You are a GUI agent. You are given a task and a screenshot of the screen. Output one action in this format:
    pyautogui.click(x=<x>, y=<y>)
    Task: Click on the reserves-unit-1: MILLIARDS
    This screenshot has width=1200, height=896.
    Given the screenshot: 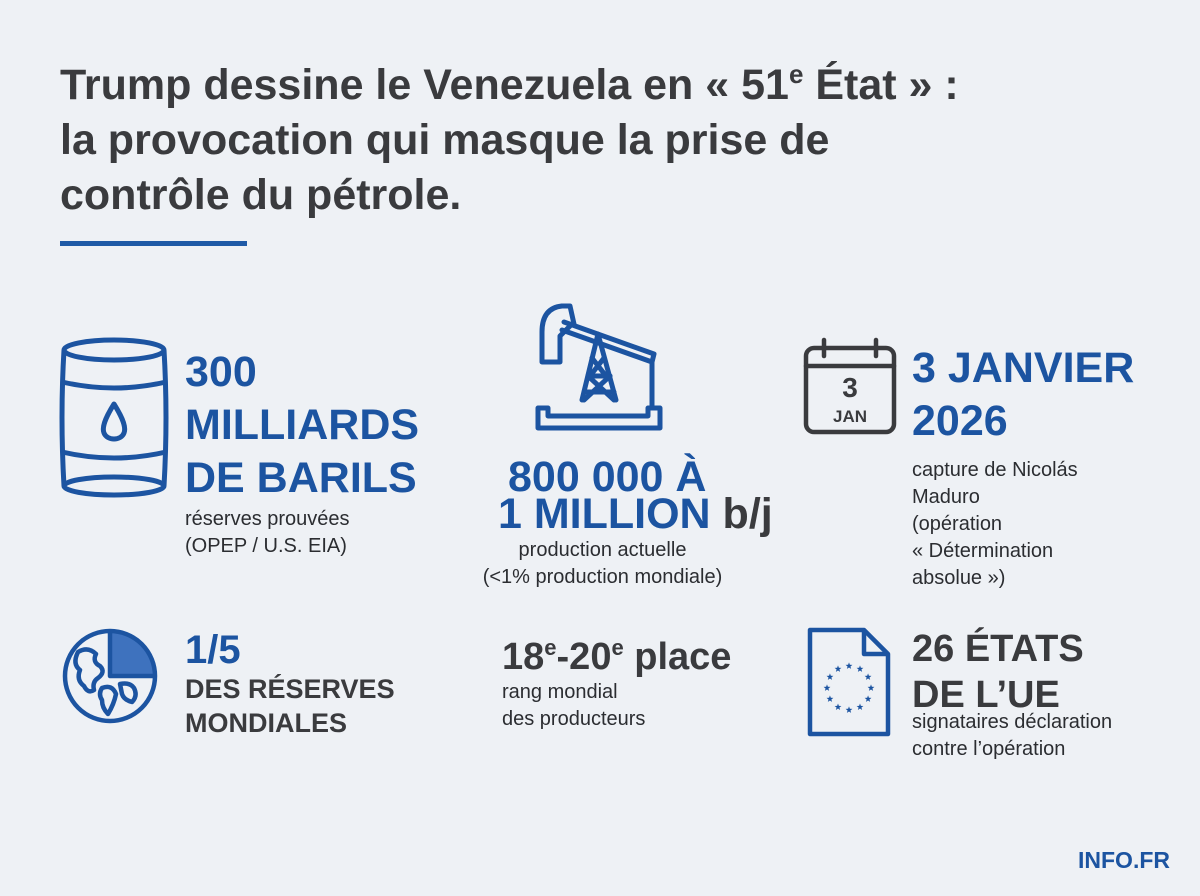 What is the action you would take?
    pyautogui.click(x=302, y=425)
    